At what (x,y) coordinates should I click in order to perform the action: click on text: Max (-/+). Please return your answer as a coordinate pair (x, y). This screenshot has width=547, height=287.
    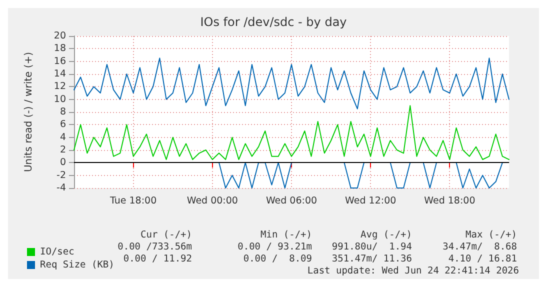
    Looking at the image, I should click on (492, 235).